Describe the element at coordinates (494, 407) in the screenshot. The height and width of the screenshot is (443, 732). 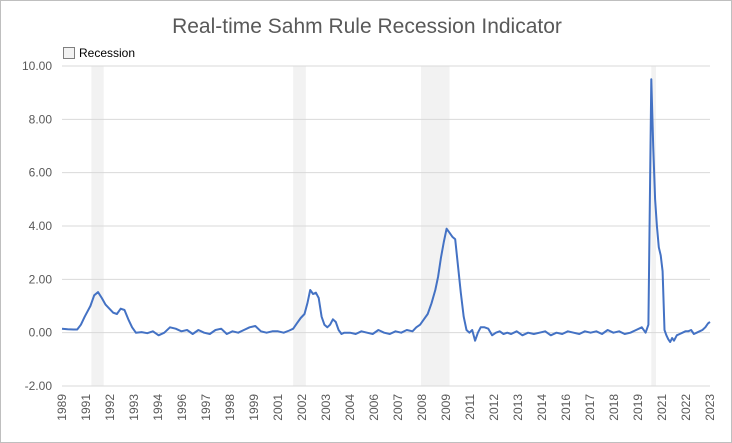
I see `x-tick-label-18: 2012` at that location.